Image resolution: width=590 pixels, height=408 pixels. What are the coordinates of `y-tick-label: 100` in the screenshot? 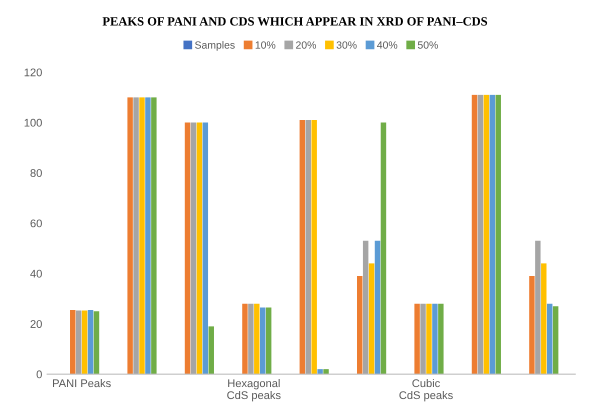 It's located at (33, 122).